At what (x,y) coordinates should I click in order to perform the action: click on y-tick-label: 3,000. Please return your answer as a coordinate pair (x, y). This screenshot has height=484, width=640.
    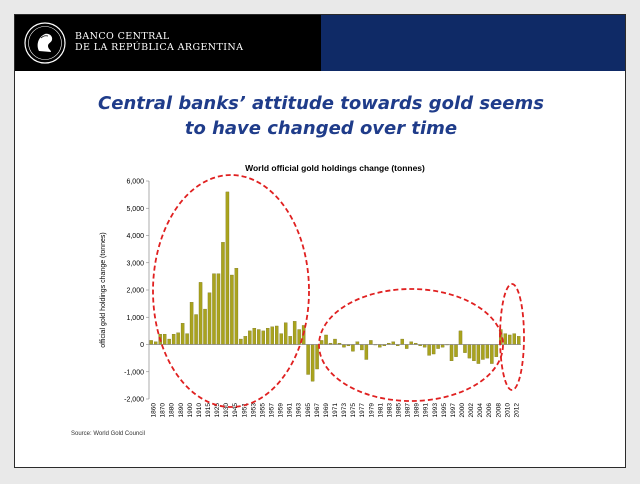
    Looking at the image, I should click on (135, 263).